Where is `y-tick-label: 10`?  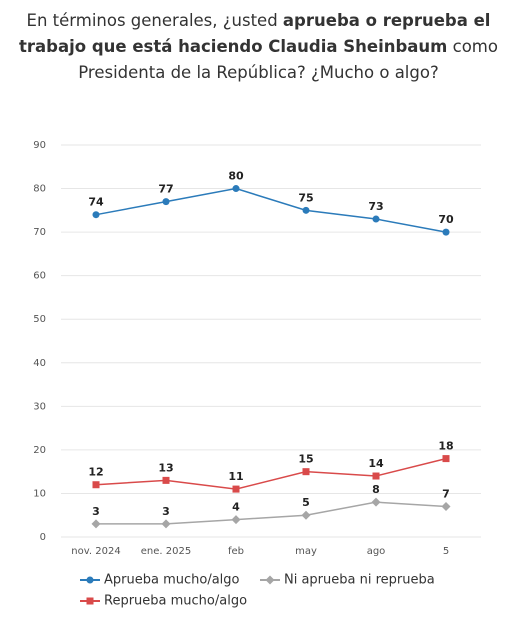 y-tick-label: 10 is located at coordinates (39, 493).